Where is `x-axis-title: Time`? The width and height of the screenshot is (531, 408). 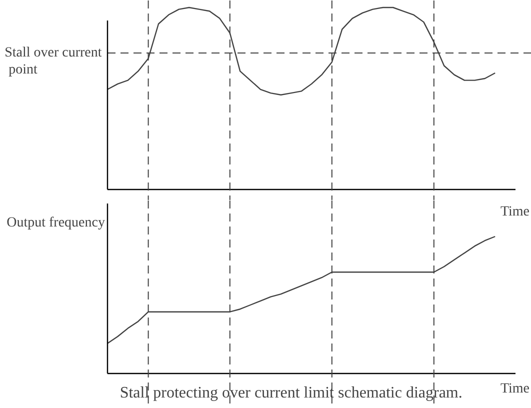 x-axis-title: Time is located at coordinates (515, 389).